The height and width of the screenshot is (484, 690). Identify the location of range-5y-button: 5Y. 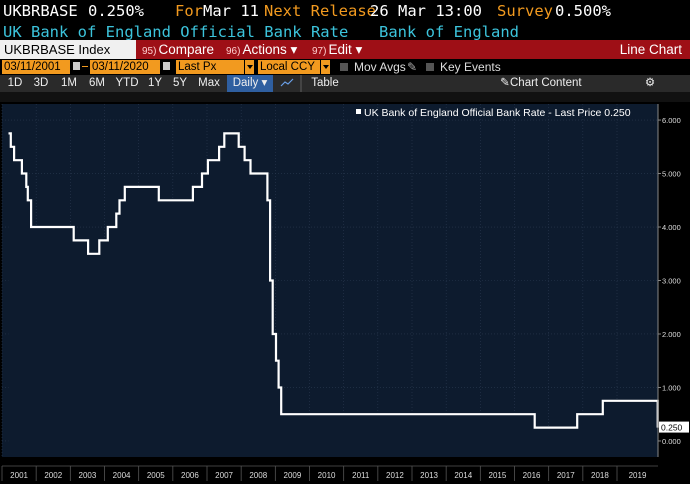
(180, 83).